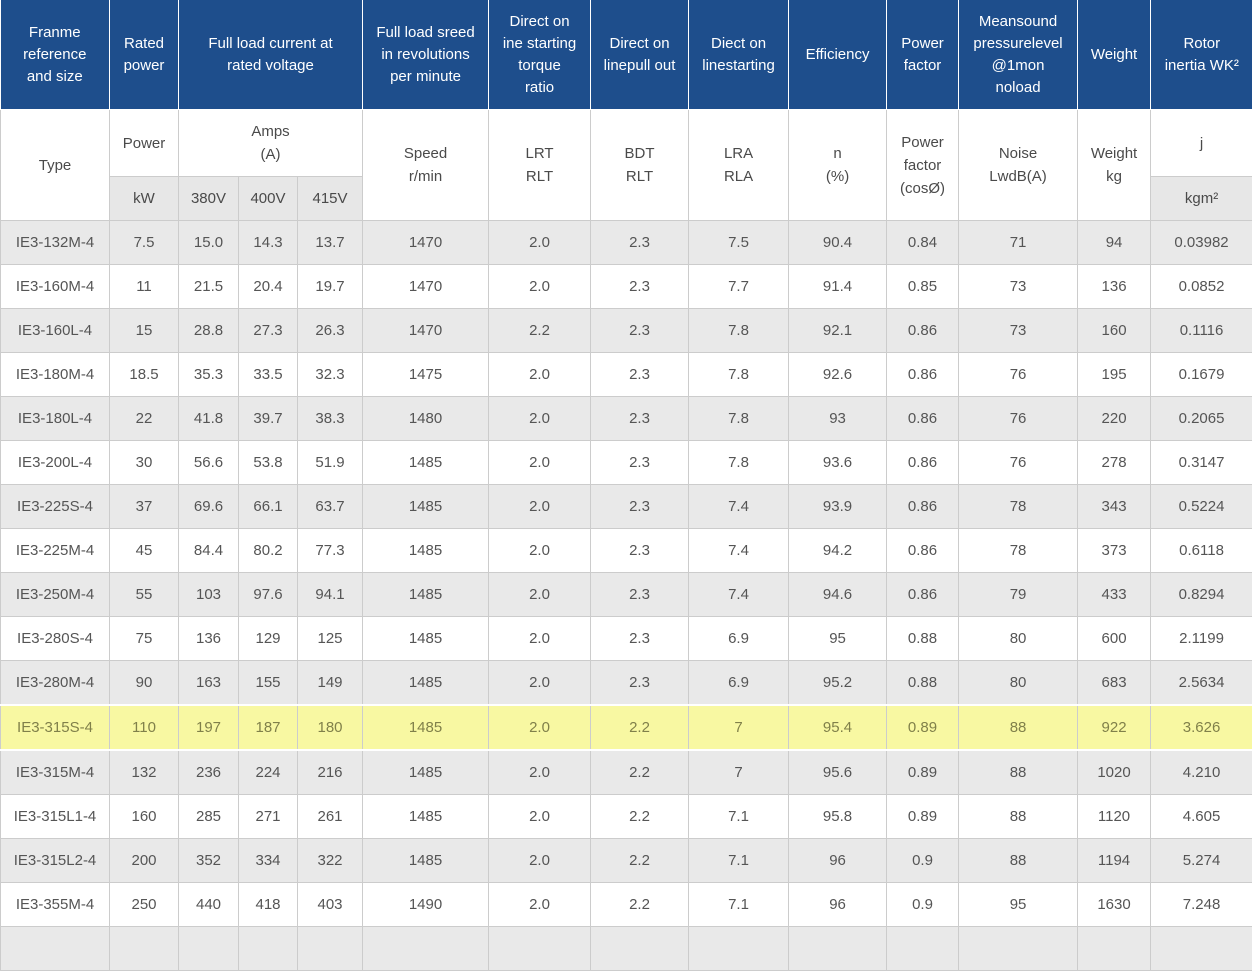 The image size is (1252, 971). Describe the element at coordinates (1201, 861) in the screenshot. I see `cell-value: 5.274` at that location.